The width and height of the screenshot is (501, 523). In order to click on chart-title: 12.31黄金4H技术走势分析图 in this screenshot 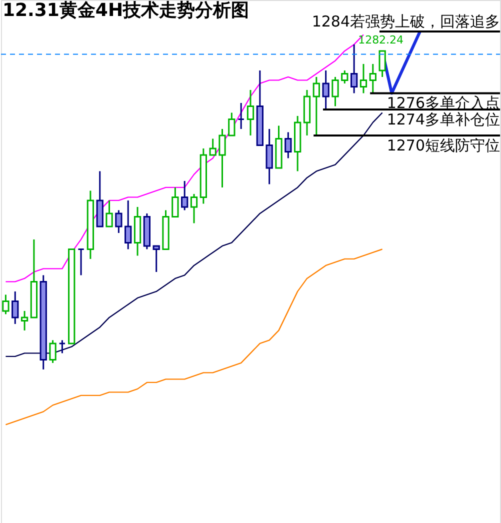, I will do `click(126, 10)`.